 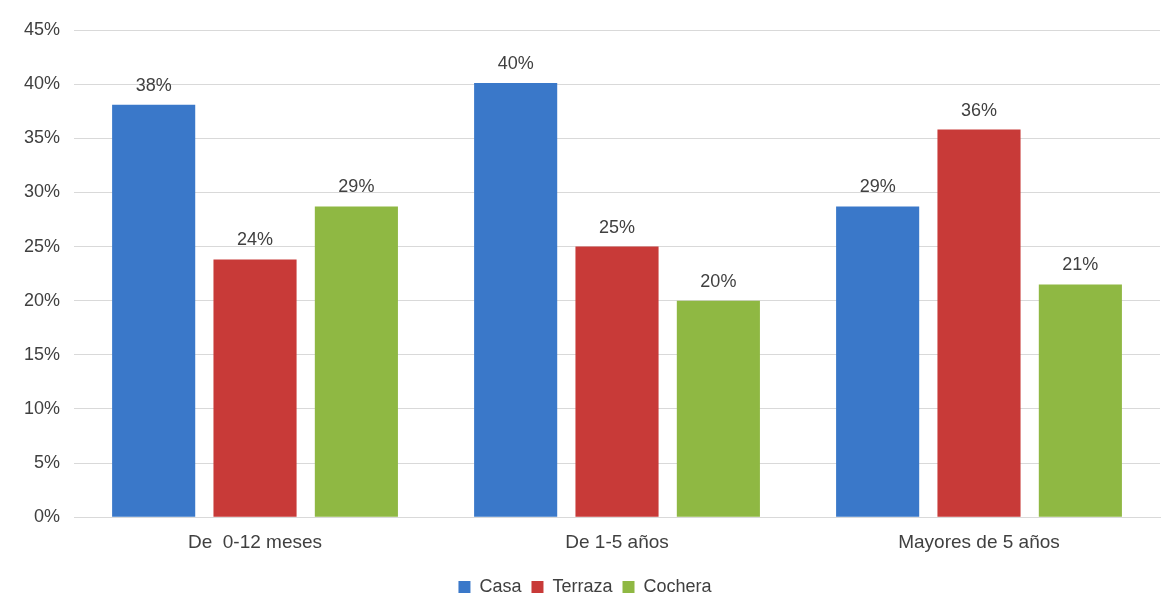 I want to click on y-tick-label: 40%, so click(x=42, y=83).